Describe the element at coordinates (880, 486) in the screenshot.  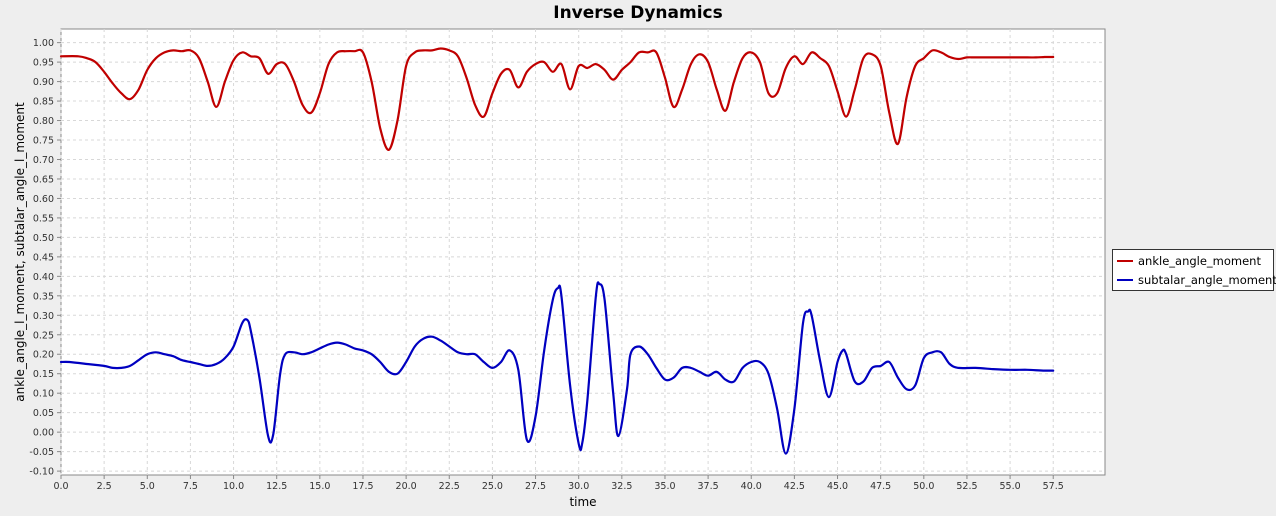
I see `x-tick-label: 47.5` at that location.